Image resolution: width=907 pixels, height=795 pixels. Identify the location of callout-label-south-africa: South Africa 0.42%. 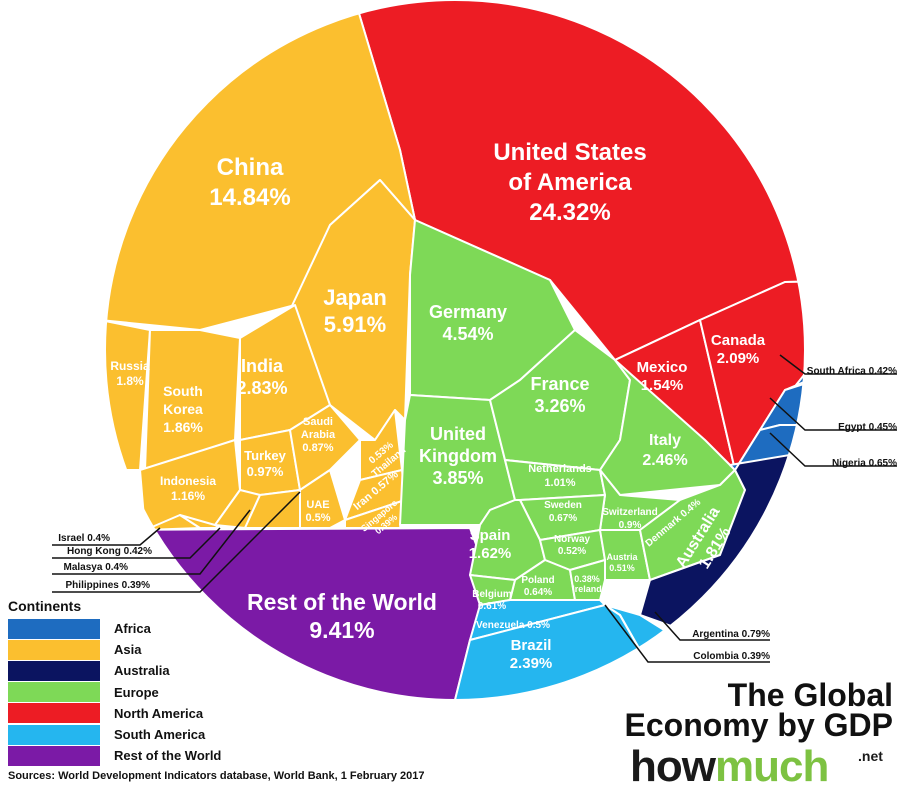
(852, 371).